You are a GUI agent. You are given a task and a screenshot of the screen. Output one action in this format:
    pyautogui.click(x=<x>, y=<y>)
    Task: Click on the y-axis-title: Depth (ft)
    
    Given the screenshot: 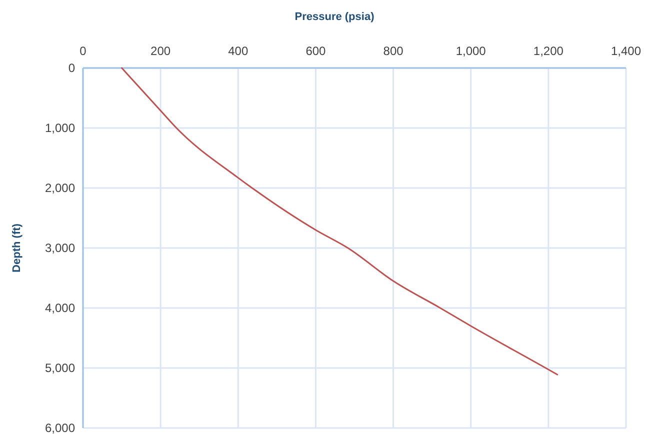 What is the action you would take?
    pyautogui.click(x=17, y=247)
    